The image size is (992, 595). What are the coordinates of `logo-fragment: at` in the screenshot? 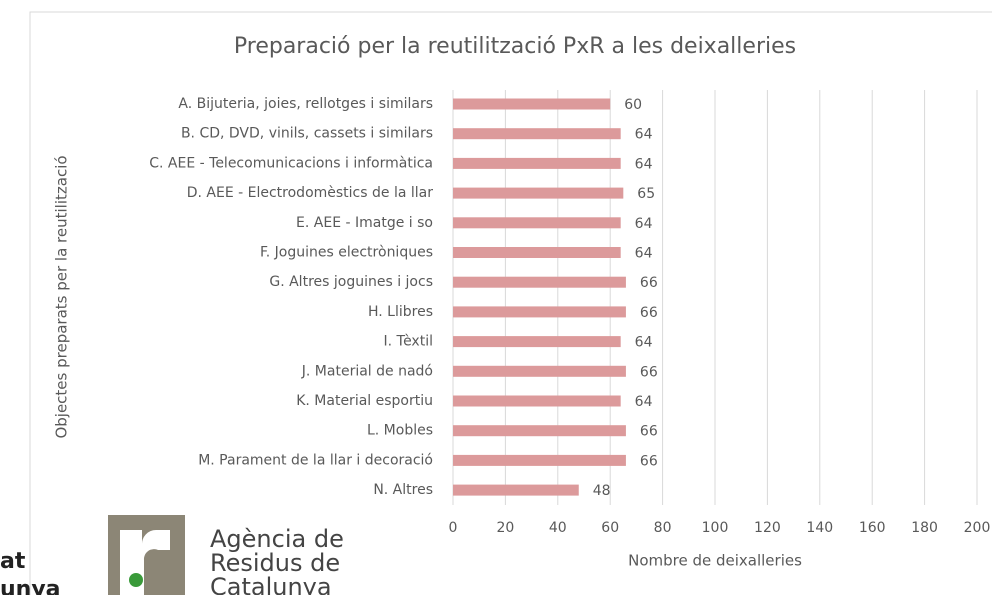 It's located at (13, 561).